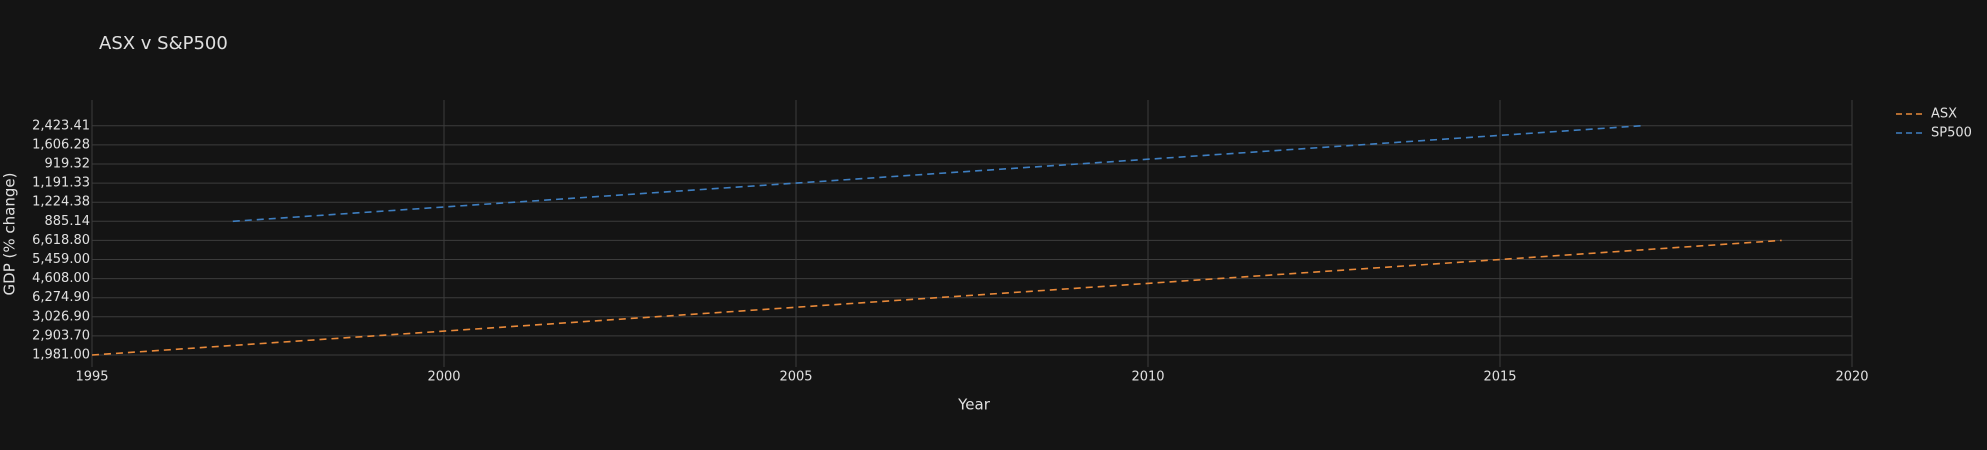  What do you see at coordinates (1851, 377) in the screenshot?
I see `x-tick-label: 2020` at bounding box center [1851, 377].